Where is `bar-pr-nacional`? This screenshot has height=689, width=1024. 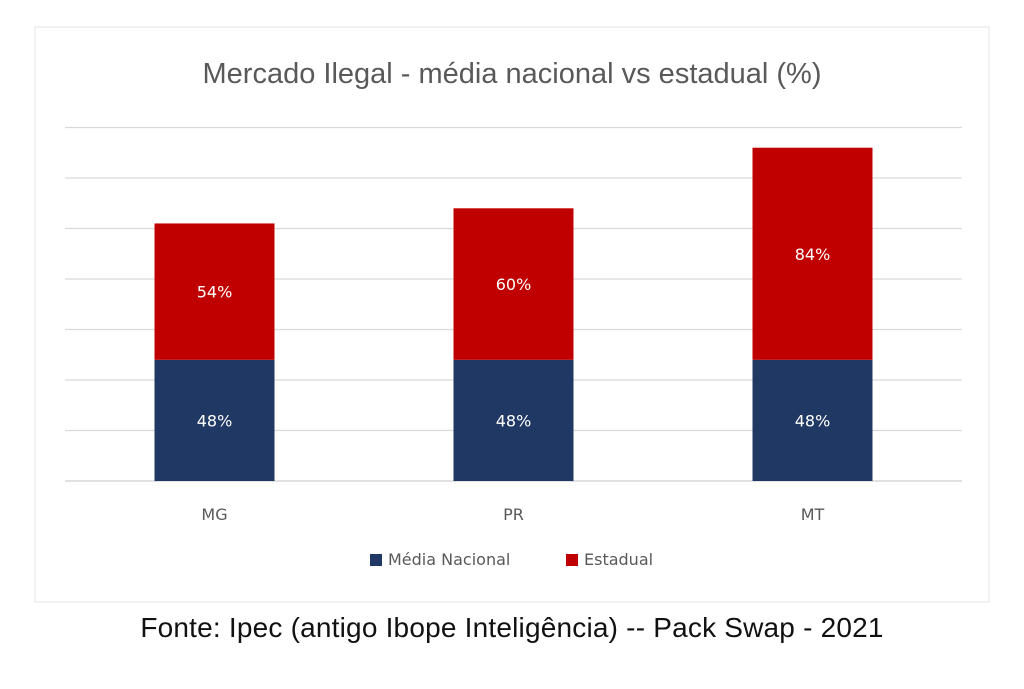 bar-pr-nacional is located at coordinates (513, 420).